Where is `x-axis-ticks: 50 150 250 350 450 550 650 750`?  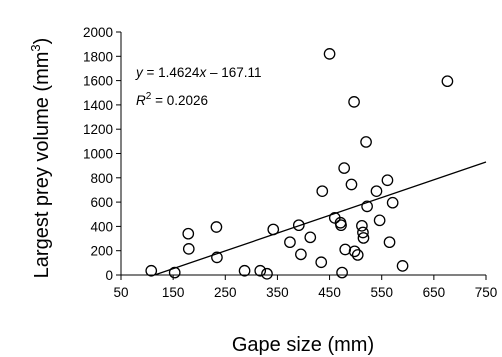 x-axis-ticks: 50 150 250 350 450 550 650 750 is located at coordinates (305, 287).